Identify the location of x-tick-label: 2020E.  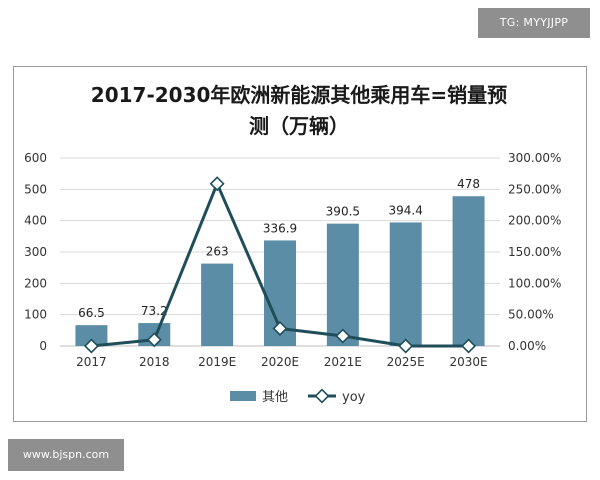
(280, 362).